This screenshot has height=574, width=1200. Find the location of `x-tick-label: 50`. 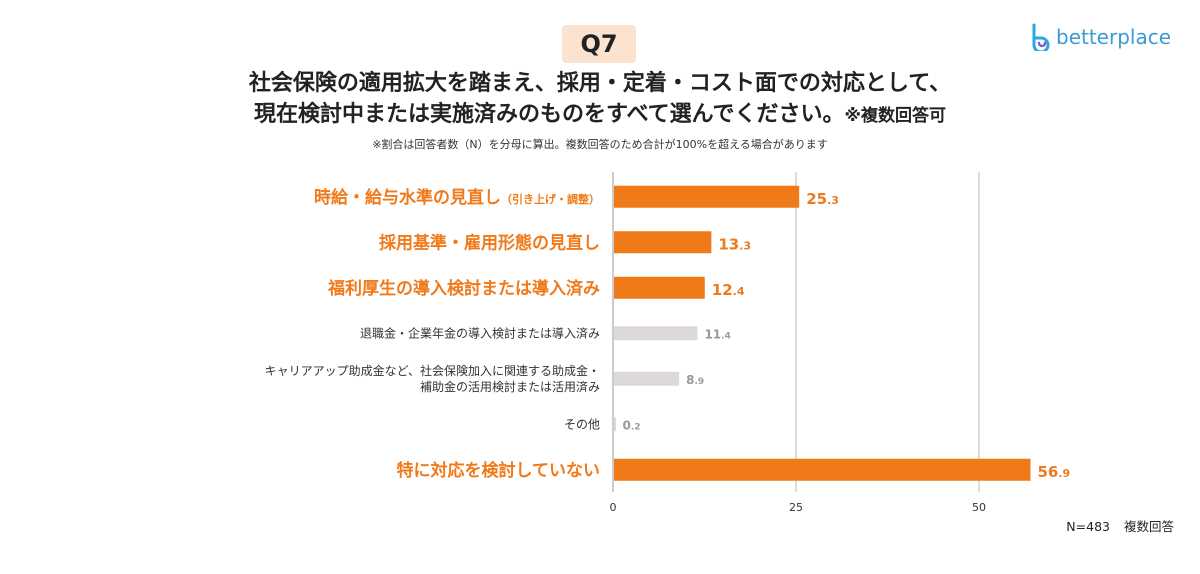

x-tick-label: 50 is located at coordinates (979, 507).